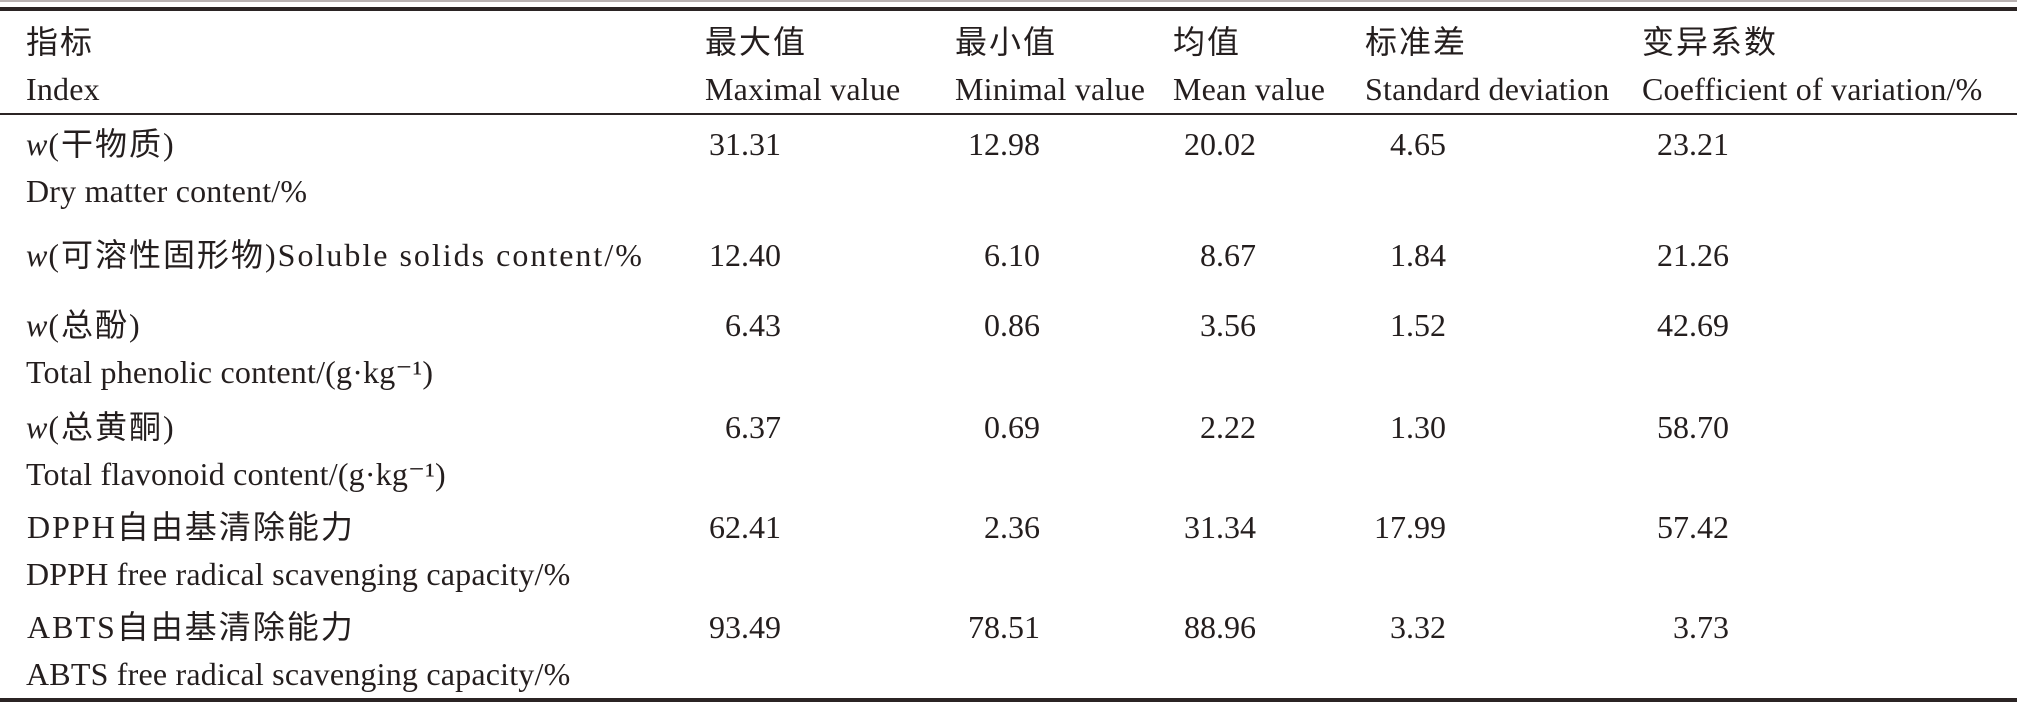 The image size is (2017, 702). Describe the element at coordinates (1220, 527) in the screenshot. I see `cell-mean: 31.34` at that location.